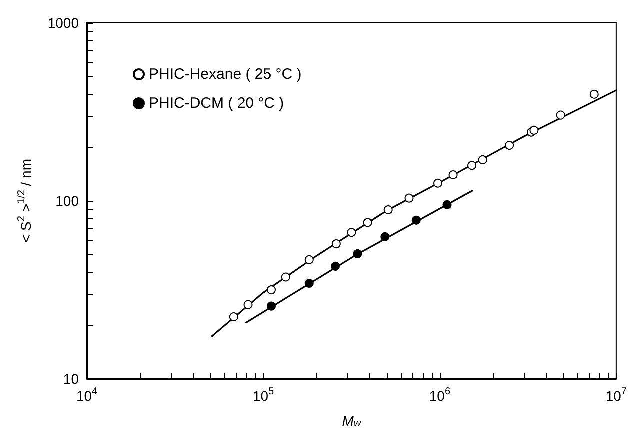  What do you see at coordinates (25, 201) in the screenshot?
I see `y-axis-title: < S2 >1/2 / nm` at bounding box center [25, 201].